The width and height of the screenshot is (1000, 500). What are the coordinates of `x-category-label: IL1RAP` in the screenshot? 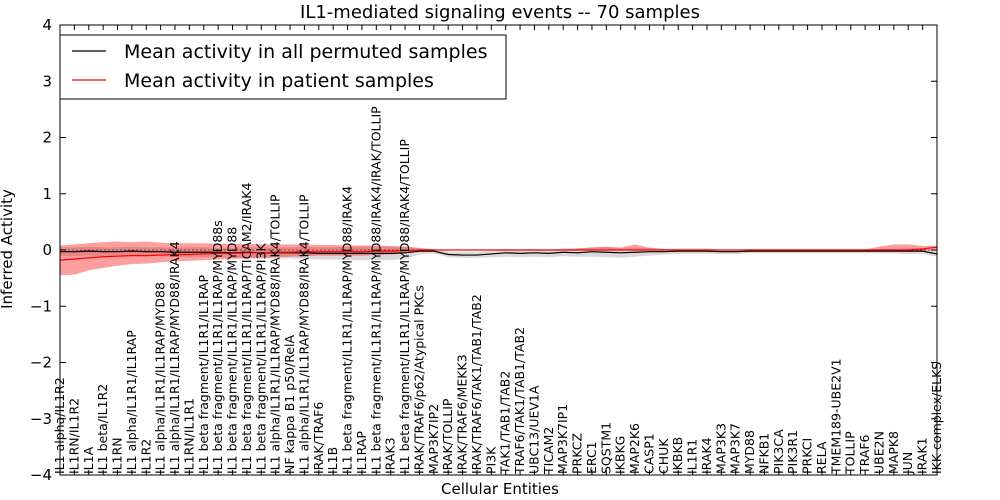 It's located at (361, 452).